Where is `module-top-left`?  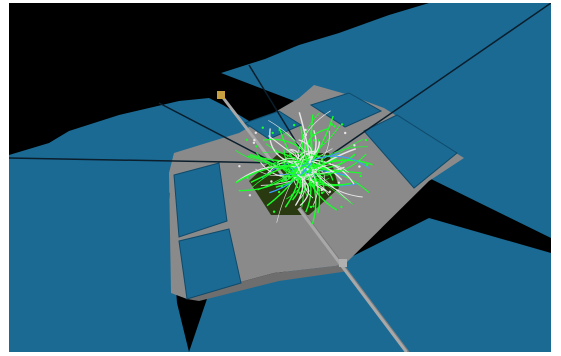 module-top-left is located at coordinates (273, 125).